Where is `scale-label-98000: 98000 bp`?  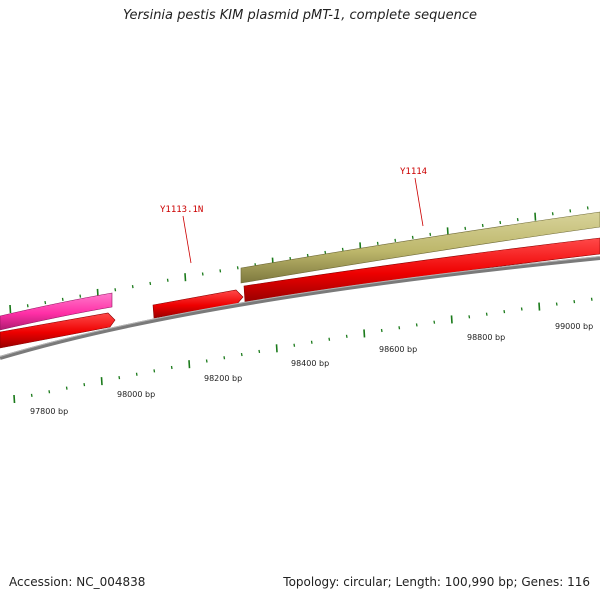
scale-label-98000: 98000 bp is located at coordinates (136, 394).